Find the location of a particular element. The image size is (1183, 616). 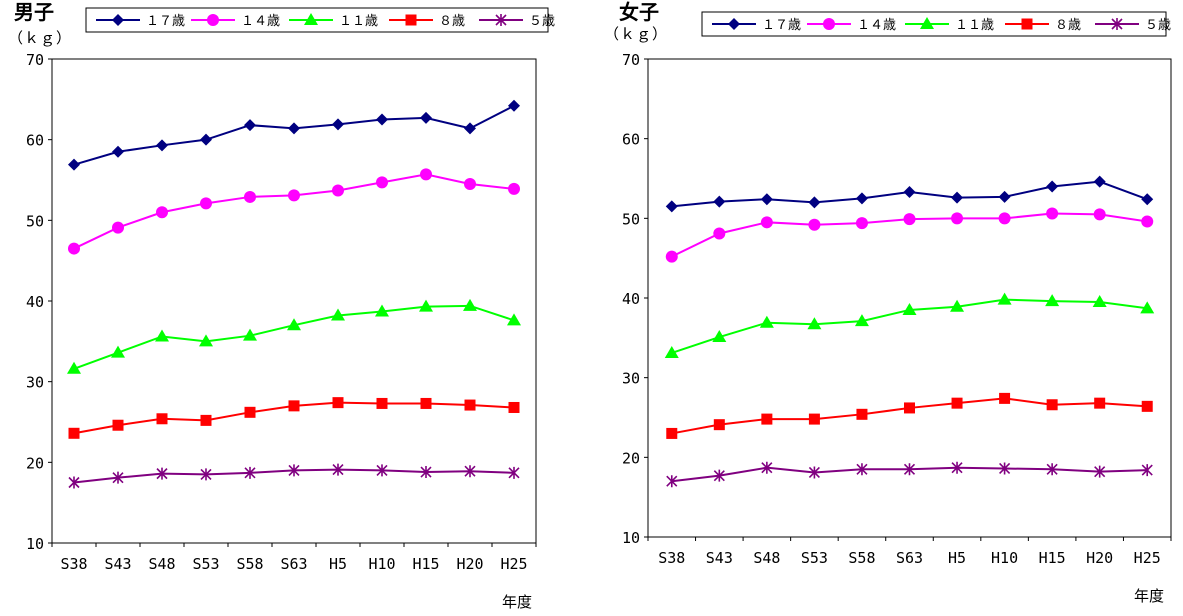

x-tick-label: H20 is located at coordinates (469, 564).